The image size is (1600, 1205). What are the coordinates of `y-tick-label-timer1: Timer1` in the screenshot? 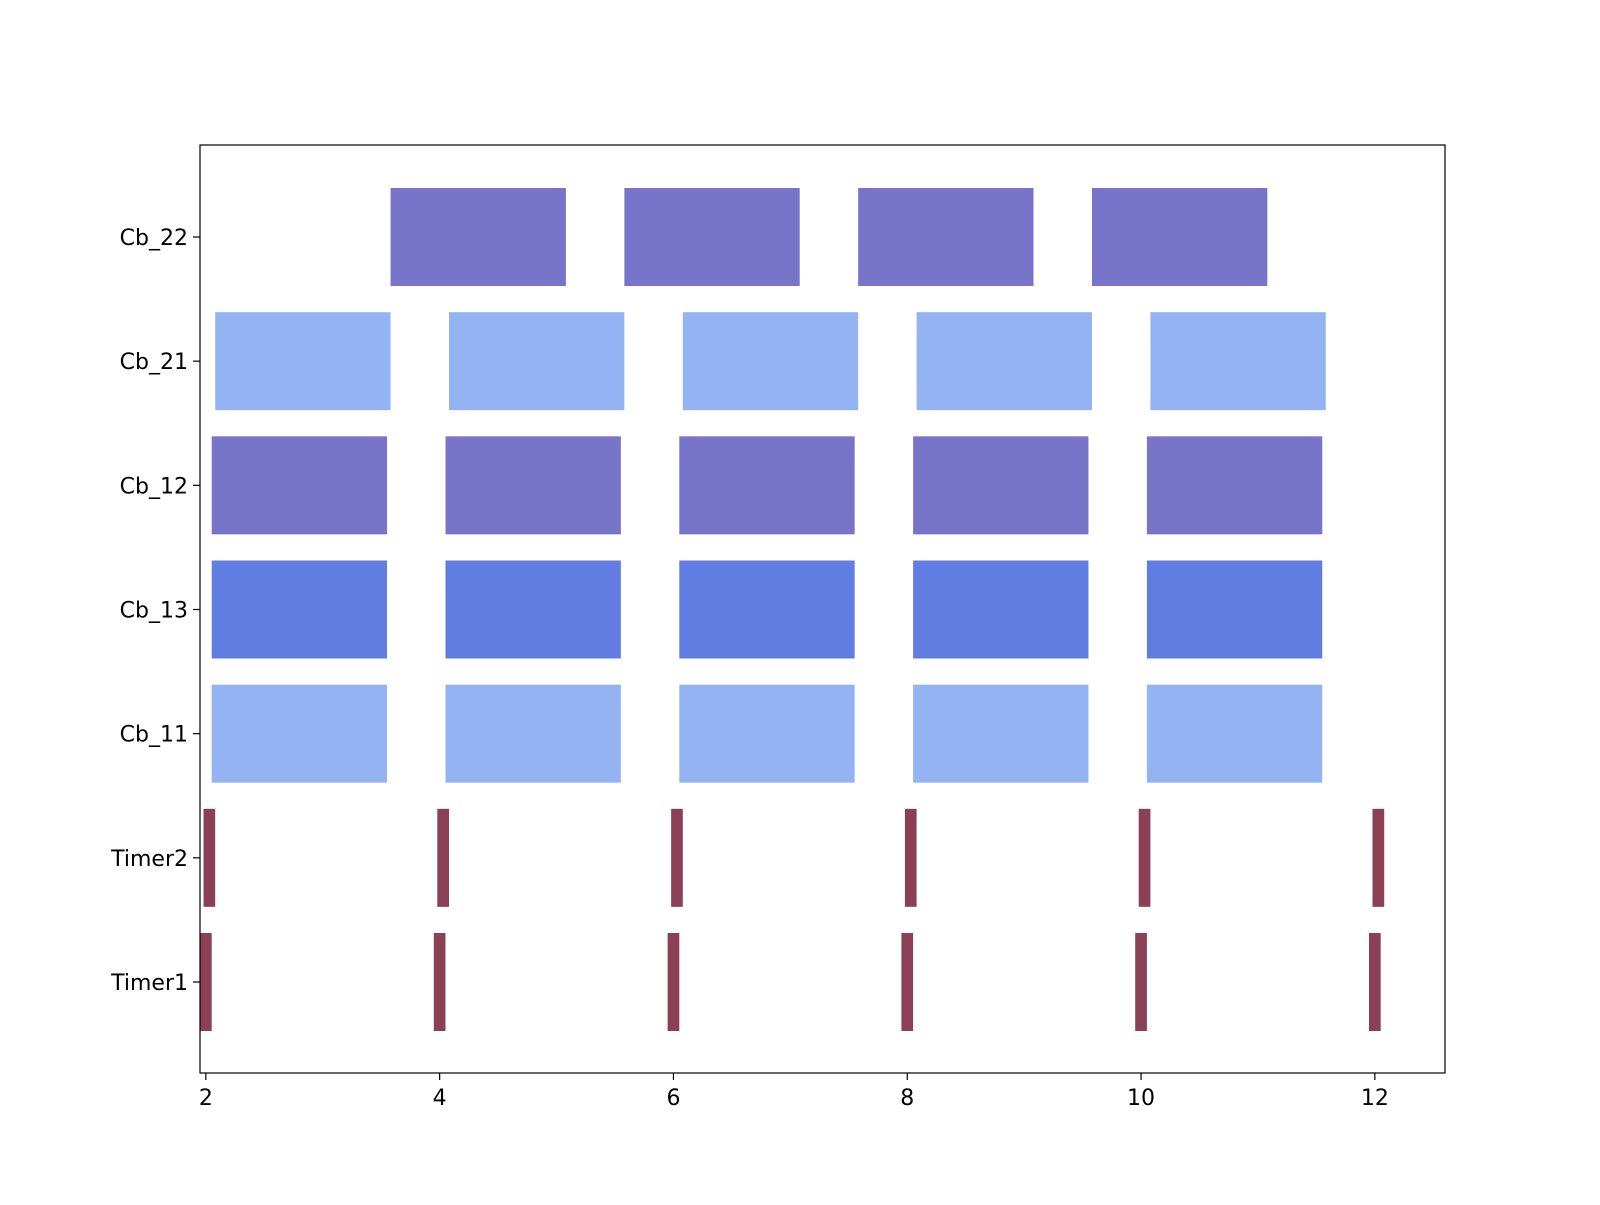 It's located at (149, 983).